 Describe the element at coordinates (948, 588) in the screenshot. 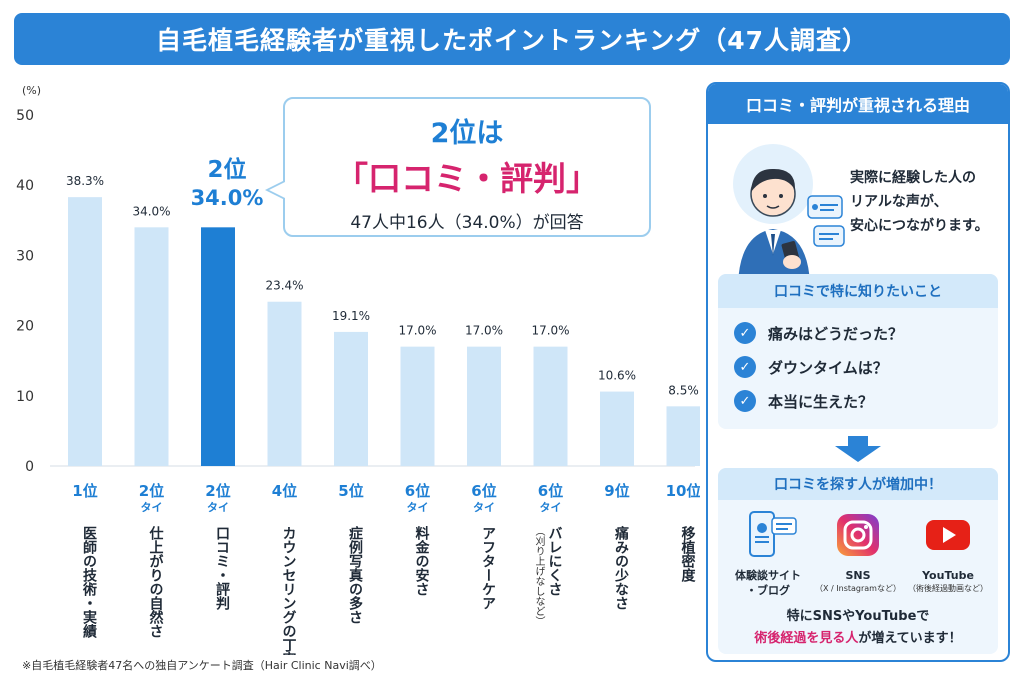

I see `source-sub: （術後経過動画など）` at that location.